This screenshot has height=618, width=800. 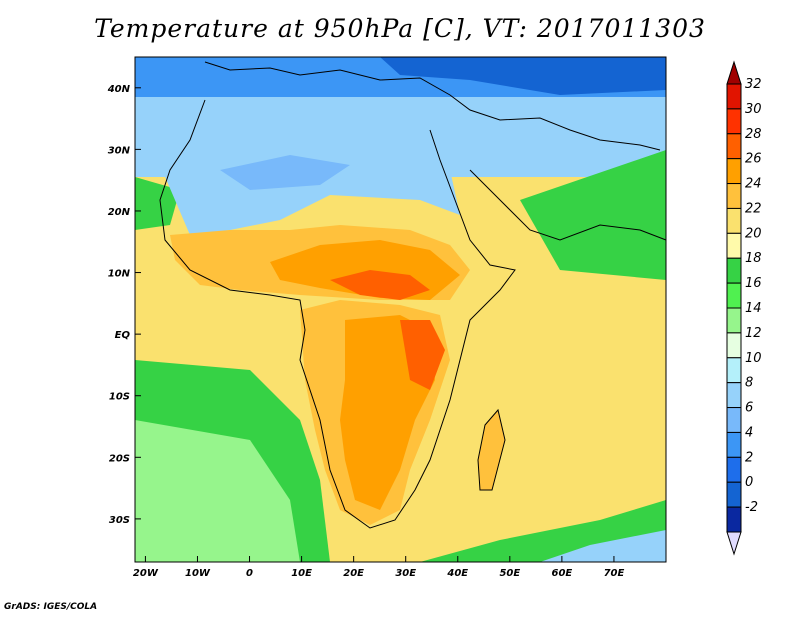 What do you see at coordinates (124, 305) in the screenshot?
I see `latitude-ticks: 40N 30N 20N 10N EQ 10S 20S 30S` at bounding box center [124, 305].